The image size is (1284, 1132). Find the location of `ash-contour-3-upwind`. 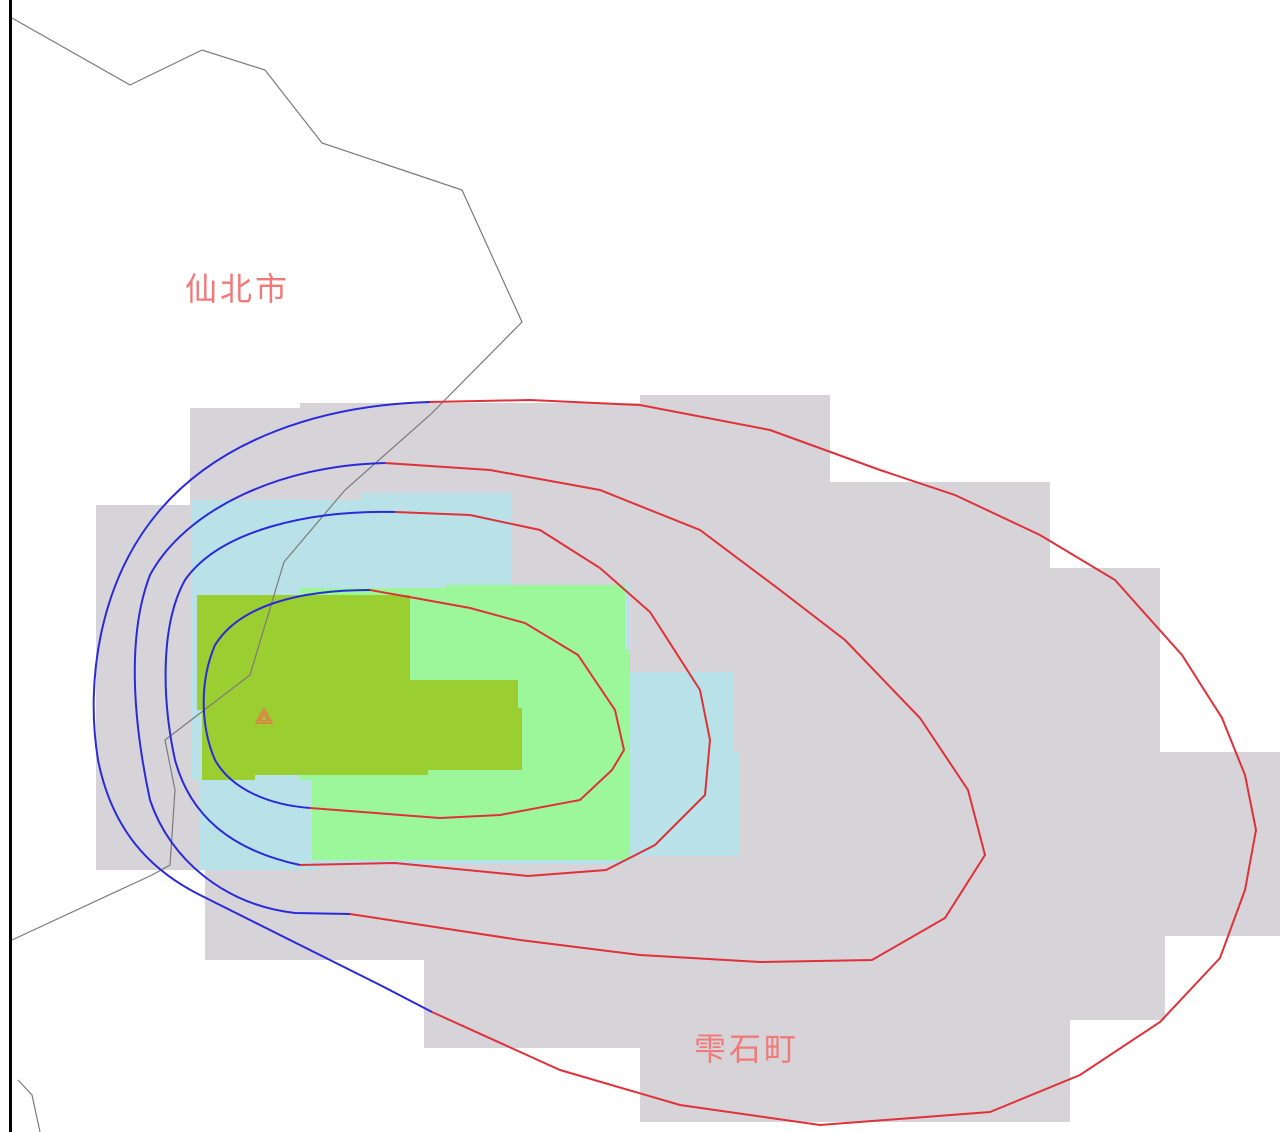

ash-contour-3-upwind is located at coordinates (259, 688).